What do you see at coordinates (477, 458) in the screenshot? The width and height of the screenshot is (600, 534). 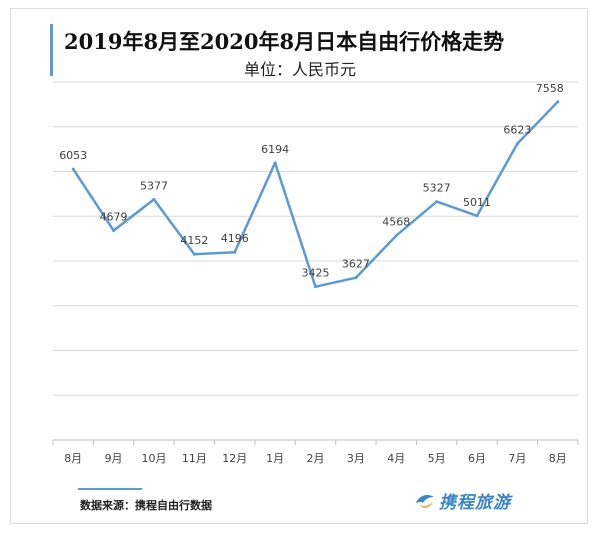 I see `x-tick-label: 6月` at bounding box center [477, 458].